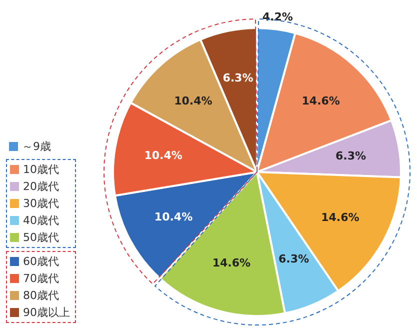 The height and width of the screenshot is (333, 417). I want to click on legend-label: 40歳代, so click(41, 220).